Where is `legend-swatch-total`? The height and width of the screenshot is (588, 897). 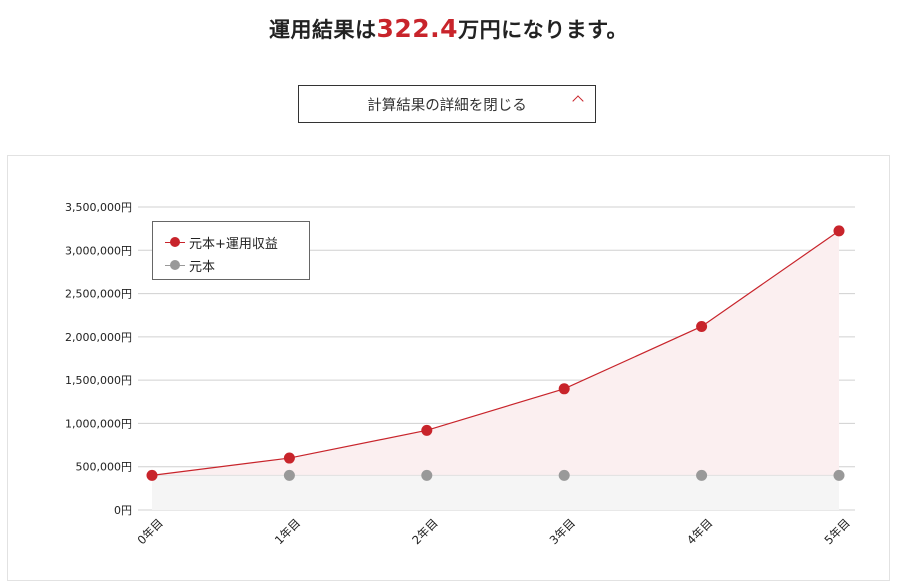
legend-swatch-total is located at coordinates (175, 241).